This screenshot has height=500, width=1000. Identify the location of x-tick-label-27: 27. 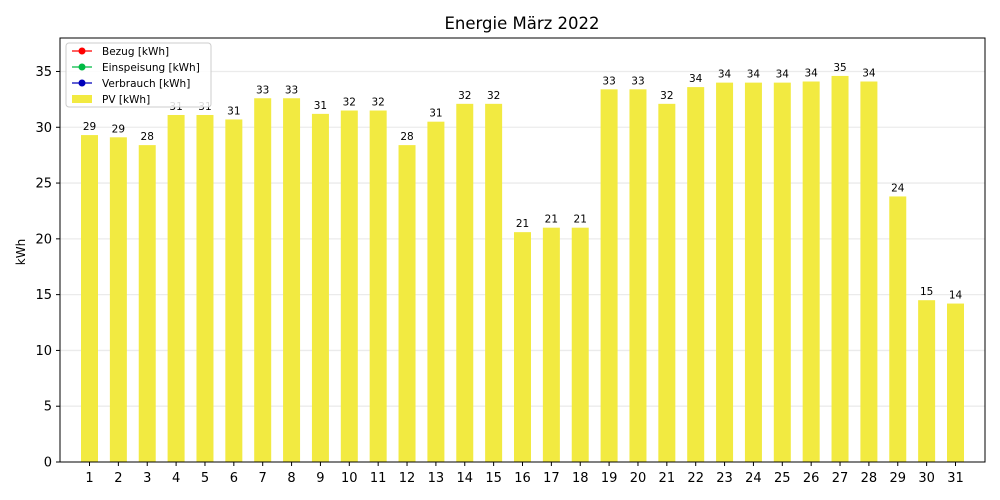
(840, 478).